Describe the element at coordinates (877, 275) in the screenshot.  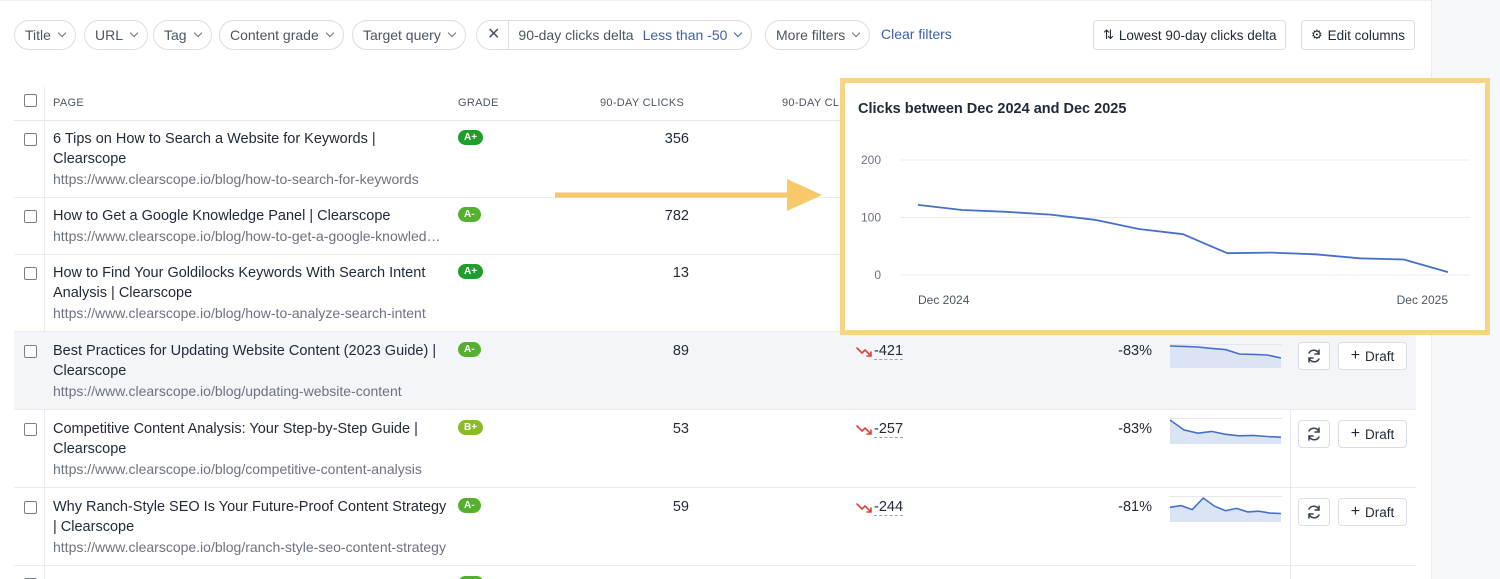
I see `y-tick-label: 0` at that location.